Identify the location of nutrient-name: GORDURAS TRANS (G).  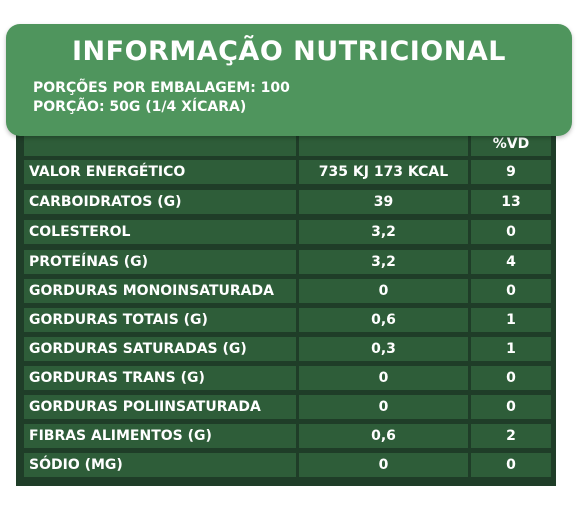
(160, 378).